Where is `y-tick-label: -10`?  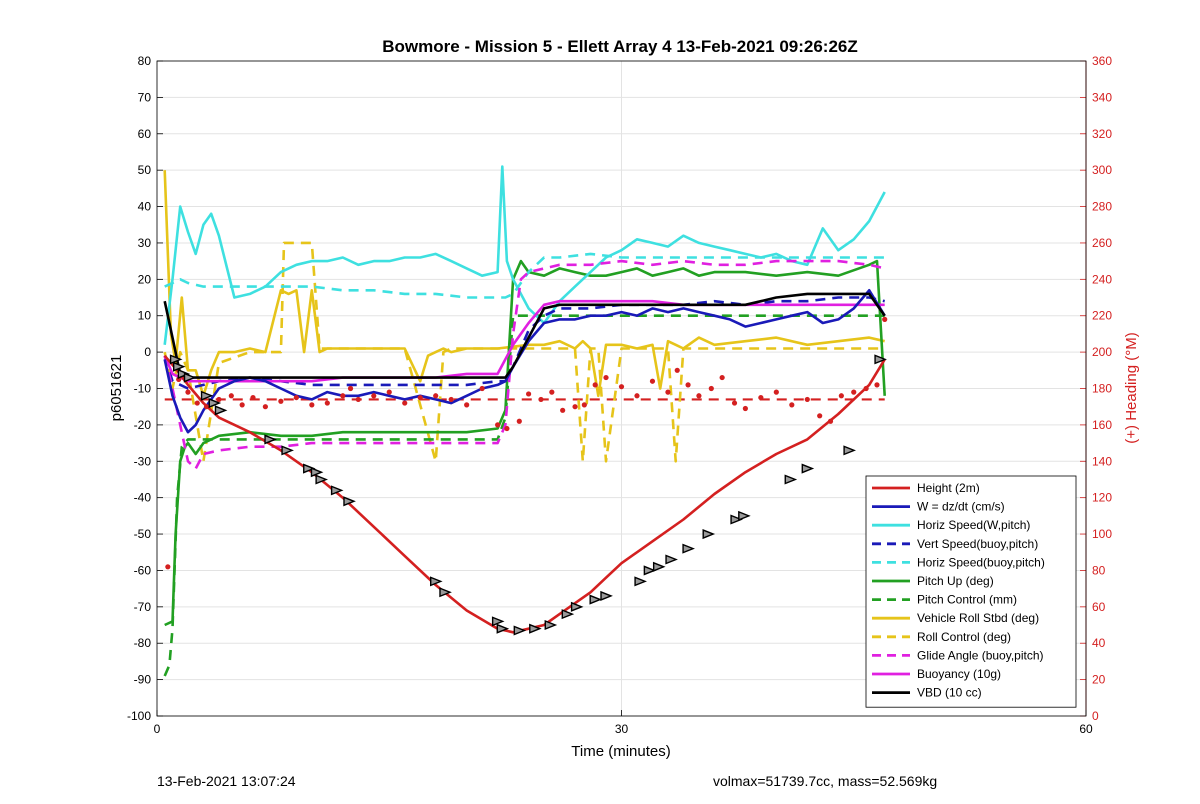
y-tick-label: -10 is located at coordinates (143, 389).